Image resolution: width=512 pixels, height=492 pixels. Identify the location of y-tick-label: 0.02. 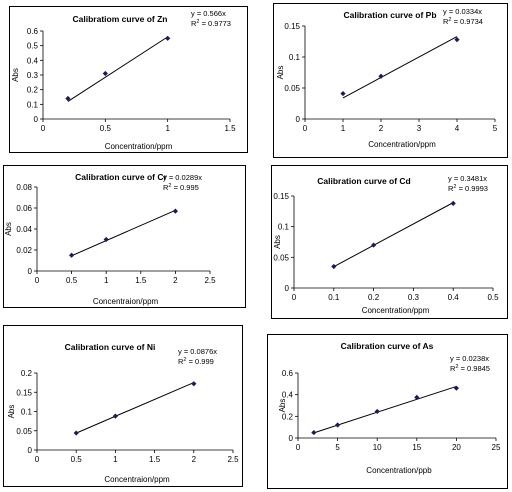
(24, 250).